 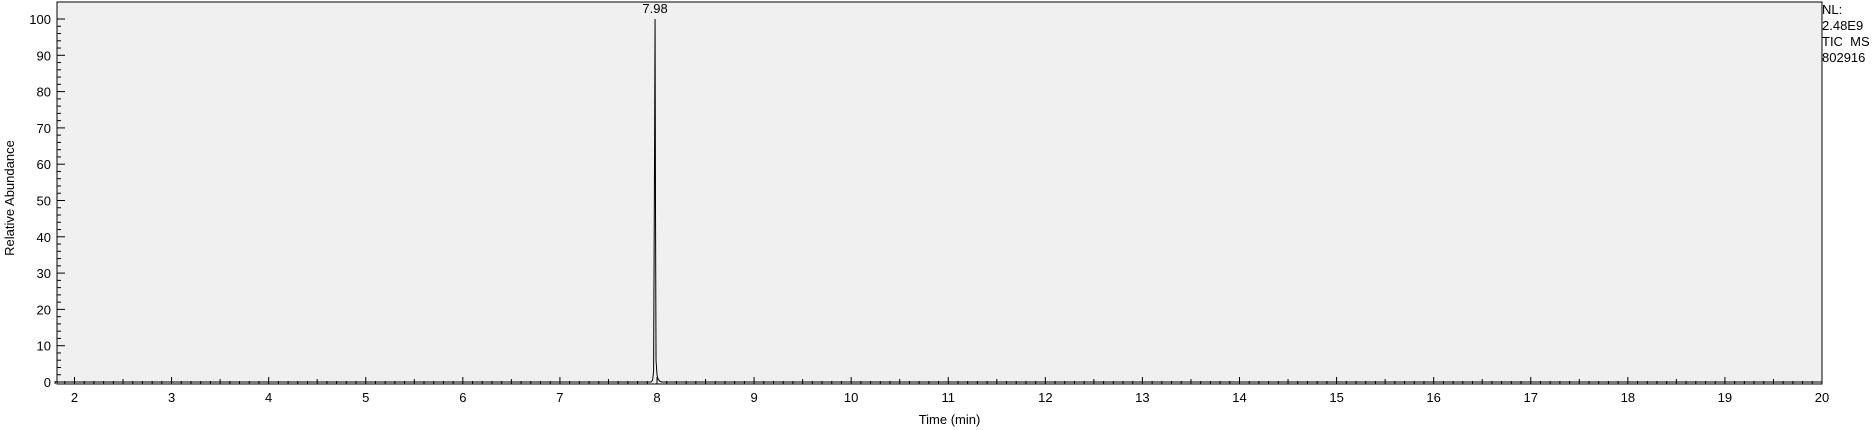 What do you see at coordinates (950, 419) in the screenshot?
I see `x-axis-title: Time (min)` at bounding box center [950, 419].